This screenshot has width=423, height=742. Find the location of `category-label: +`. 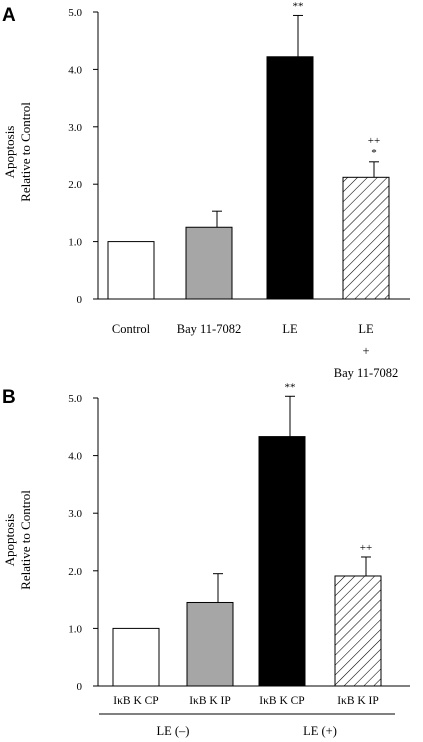

category-label: + is located at coordinates (365, 351).